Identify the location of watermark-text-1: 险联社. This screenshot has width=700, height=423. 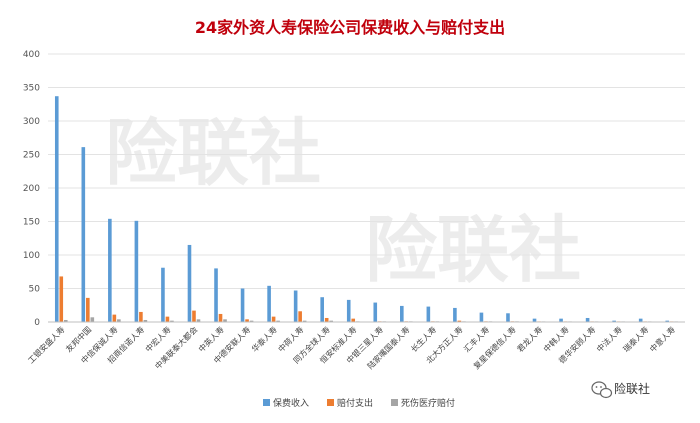
(213, 153).